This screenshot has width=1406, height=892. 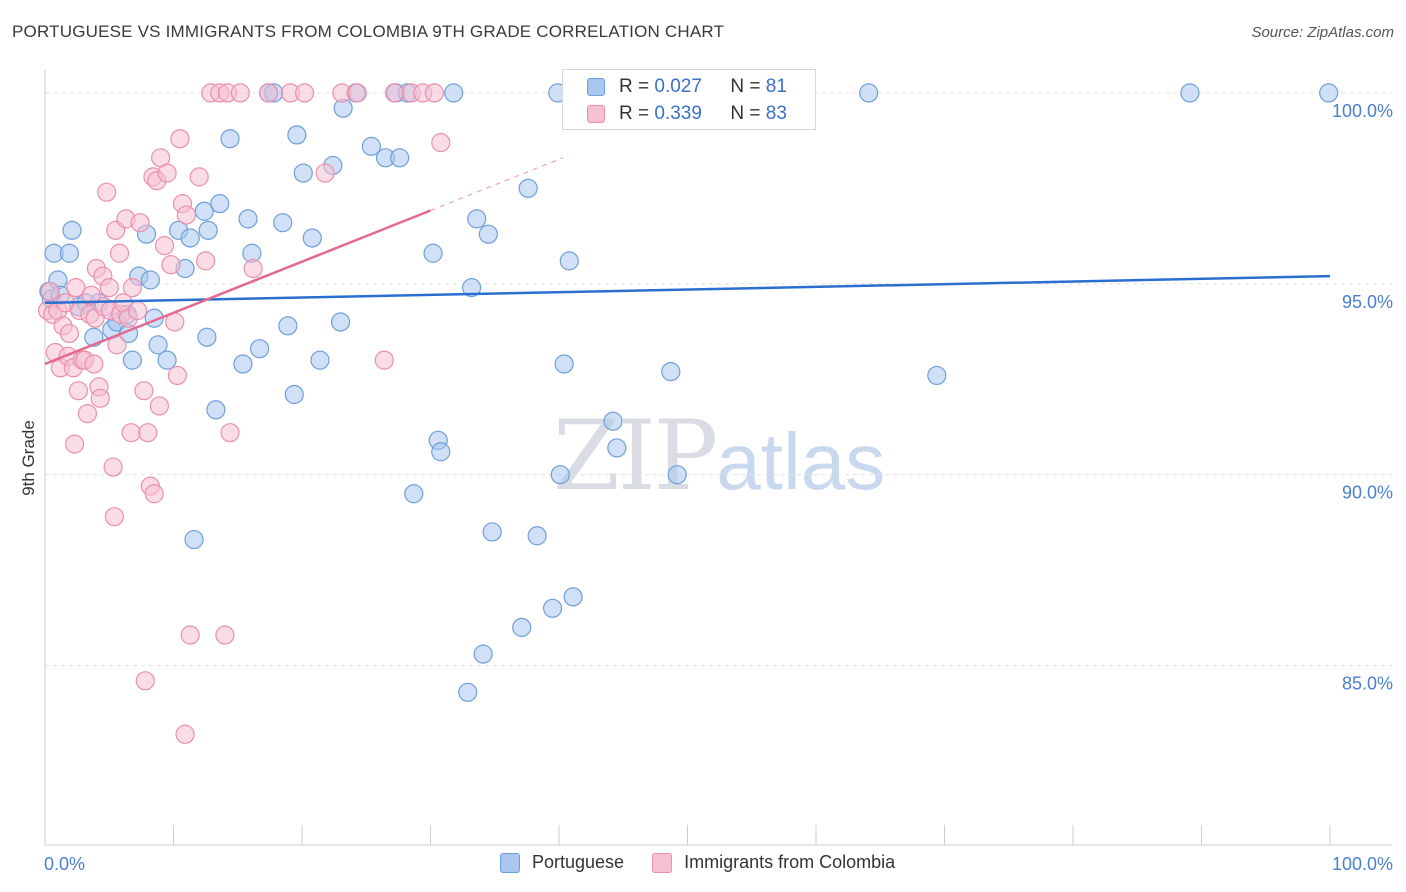 I want to click on y-tick-label: 90.0%, so click(x=1367, y=493).